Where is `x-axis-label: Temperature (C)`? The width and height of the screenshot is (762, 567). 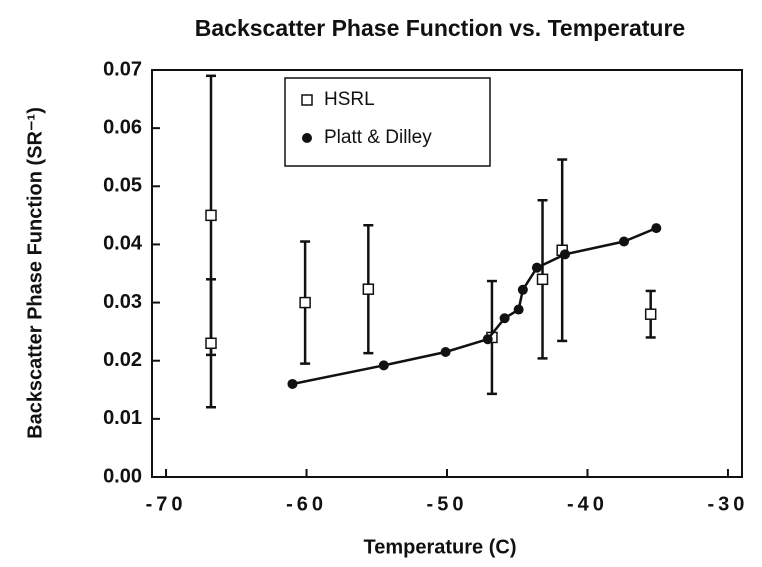
x-axis-label: Temperature (C) is located at coordinates (440, 547).